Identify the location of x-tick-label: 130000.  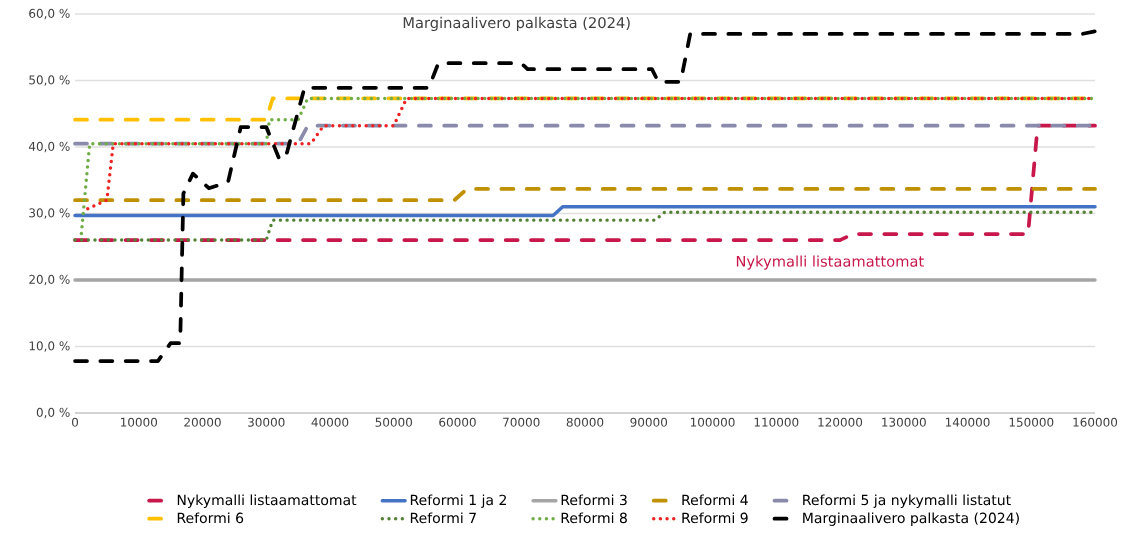
(904, 422).